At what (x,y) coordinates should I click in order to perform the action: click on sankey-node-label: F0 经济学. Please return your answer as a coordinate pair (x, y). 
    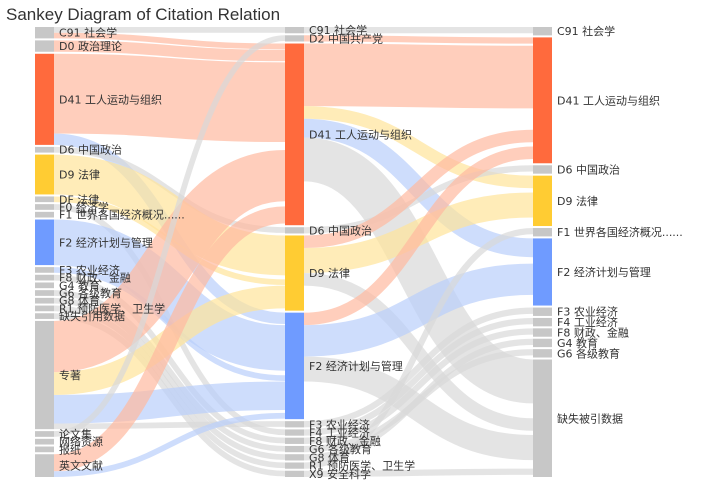
    Looking at the image, I should click on (84, 207).